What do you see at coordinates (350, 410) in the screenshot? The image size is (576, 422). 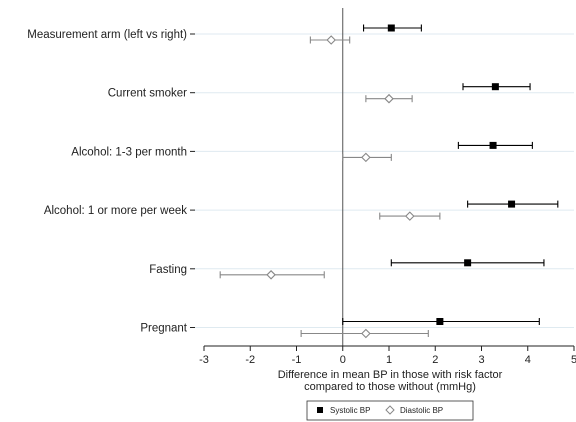 I see `legend-systolic-label: Systolic BP` at bounding box center [350, 410].